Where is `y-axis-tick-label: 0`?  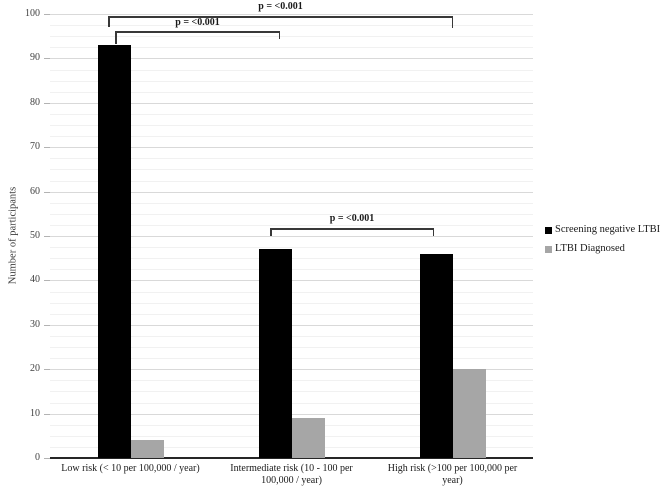 y-axis-tick-label: 0 is located at coordinates (37, 457).